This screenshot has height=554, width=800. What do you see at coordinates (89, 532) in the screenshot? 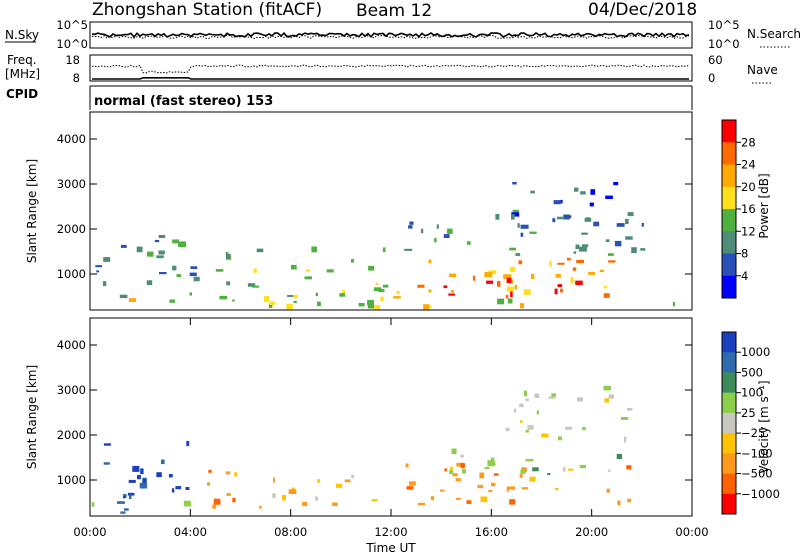
I see `x-tick-label: 00:00` at bounding box center [89, 532].